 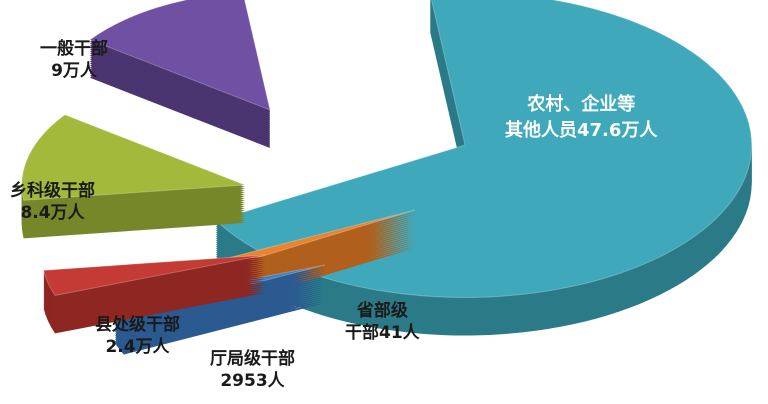 What do you see at coordinates (137, 347) in the screenshot?
I see `label-line: 2.4万人` at bounding box center [137, 347].